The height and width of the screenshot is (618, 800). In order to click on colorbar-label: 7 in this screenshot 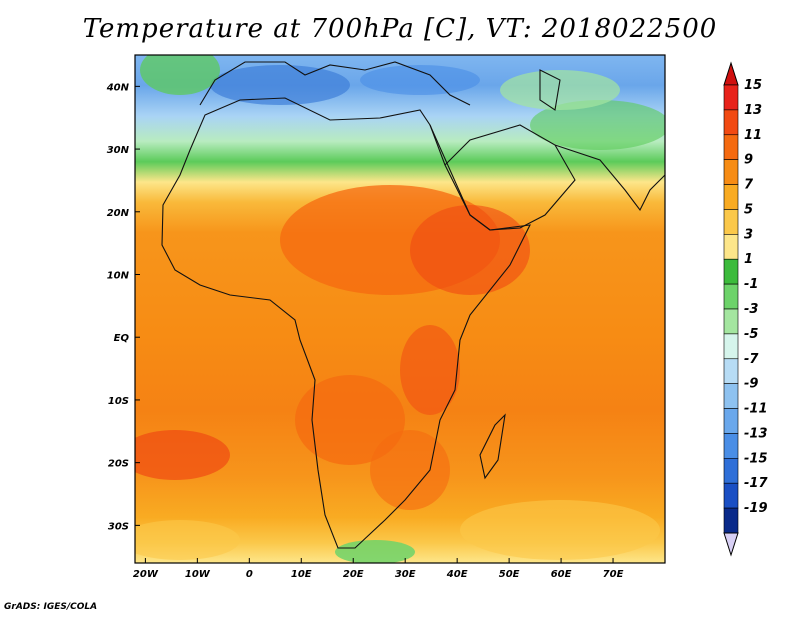, I will do `click(749, 185)`.